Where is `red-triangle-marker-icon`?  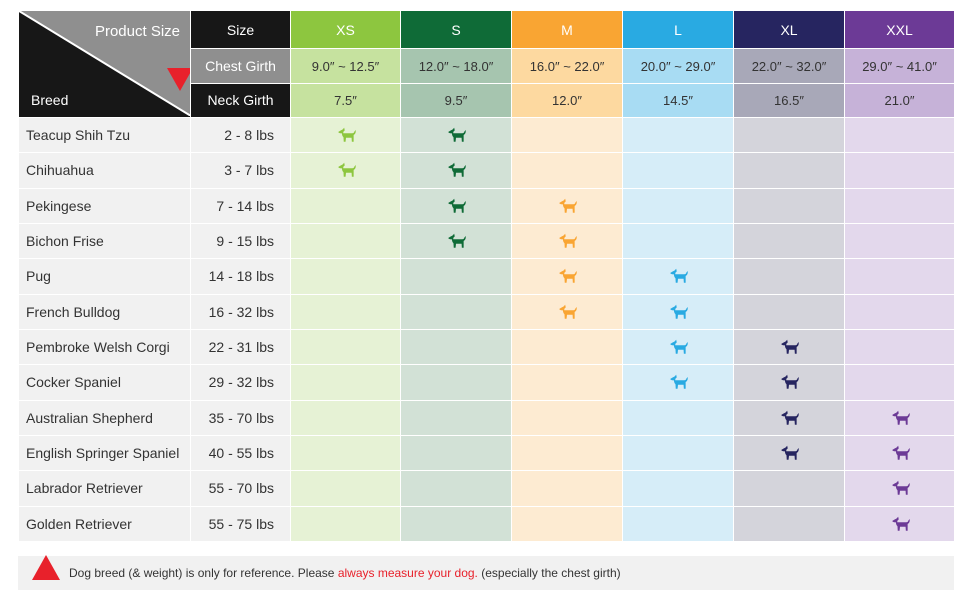 red-triangle-marker-icon is located at coordinates (178, 79).